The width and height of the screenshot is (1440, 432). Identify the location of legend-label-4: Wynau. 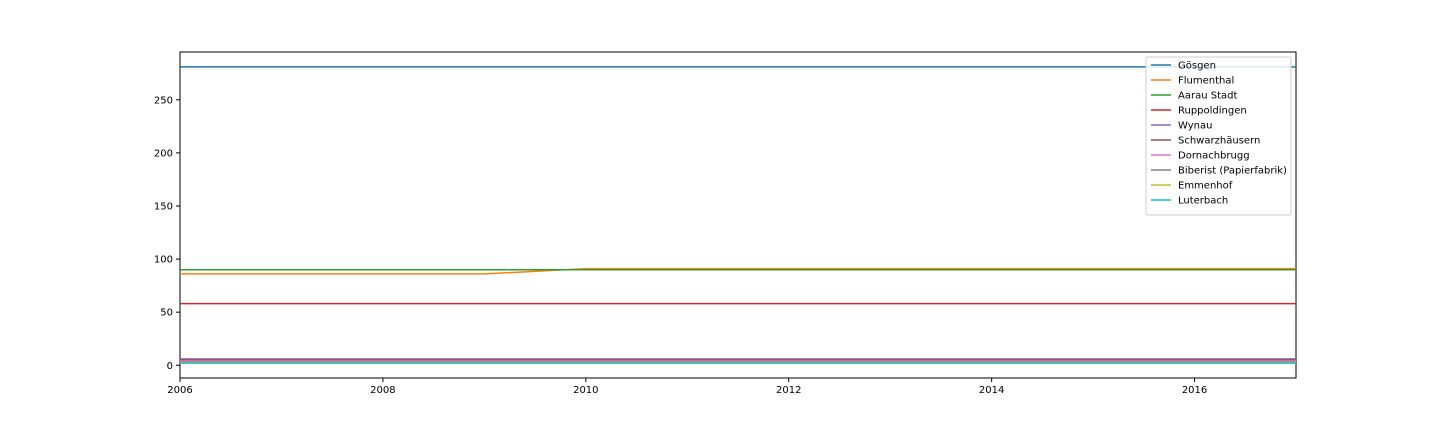
(1195, 126).